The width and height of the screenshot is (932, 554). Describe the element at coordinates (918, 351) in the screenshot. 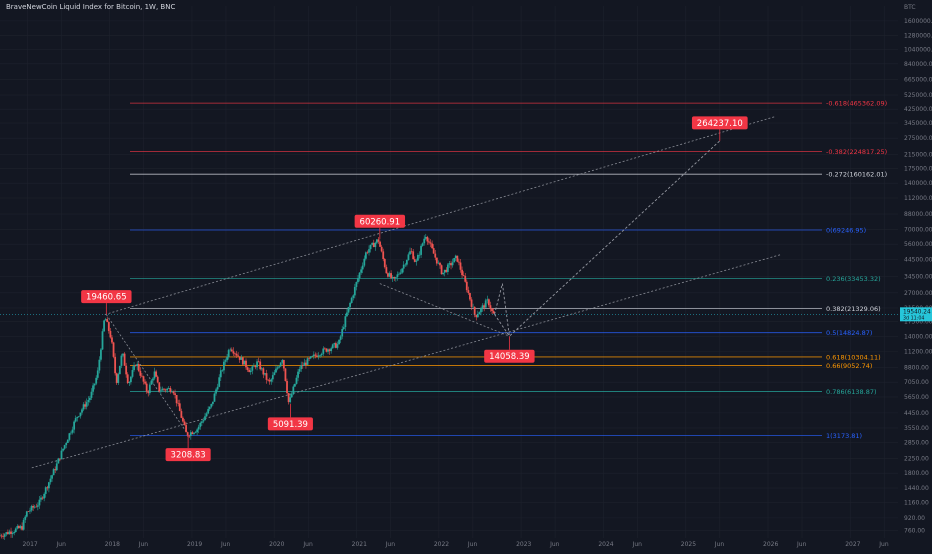

I see `y-tick-label: 11200.00` at that location.